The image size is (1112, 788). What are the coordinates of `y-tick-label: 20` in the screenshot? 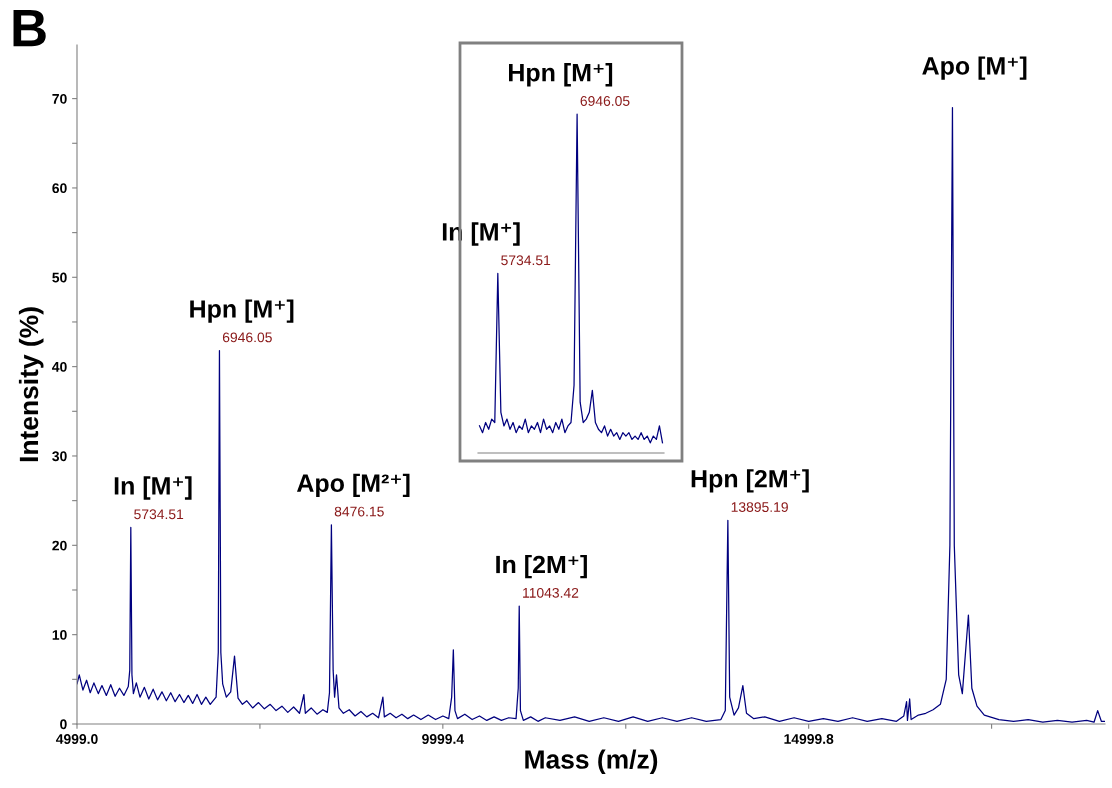 It's located at (59, 545).